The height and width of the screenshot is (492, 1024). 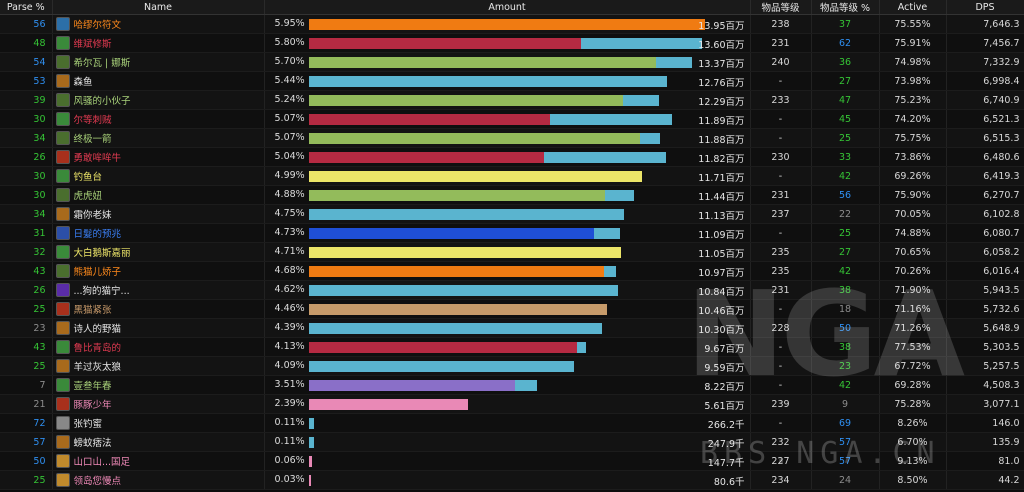 What do you see at coordinates (102, 63) in the screenshot?
I see `player-name: 希尔瓦 | 娜斯` at bounding box center [102, 63].